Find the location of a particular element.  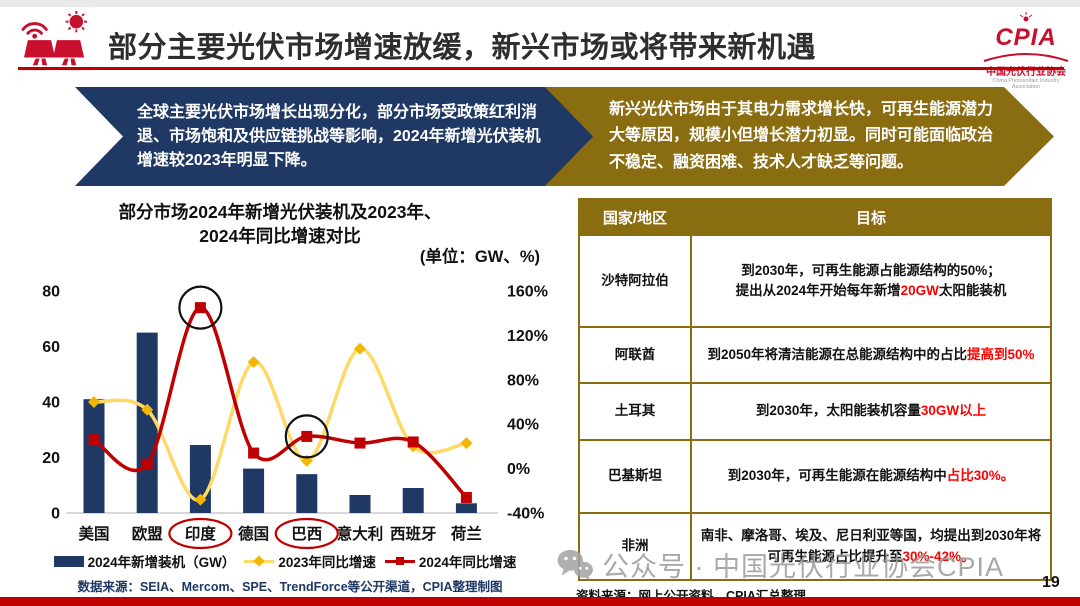

chart-unit-note: (单位：GW、%) is located at coordinates (479, 257).